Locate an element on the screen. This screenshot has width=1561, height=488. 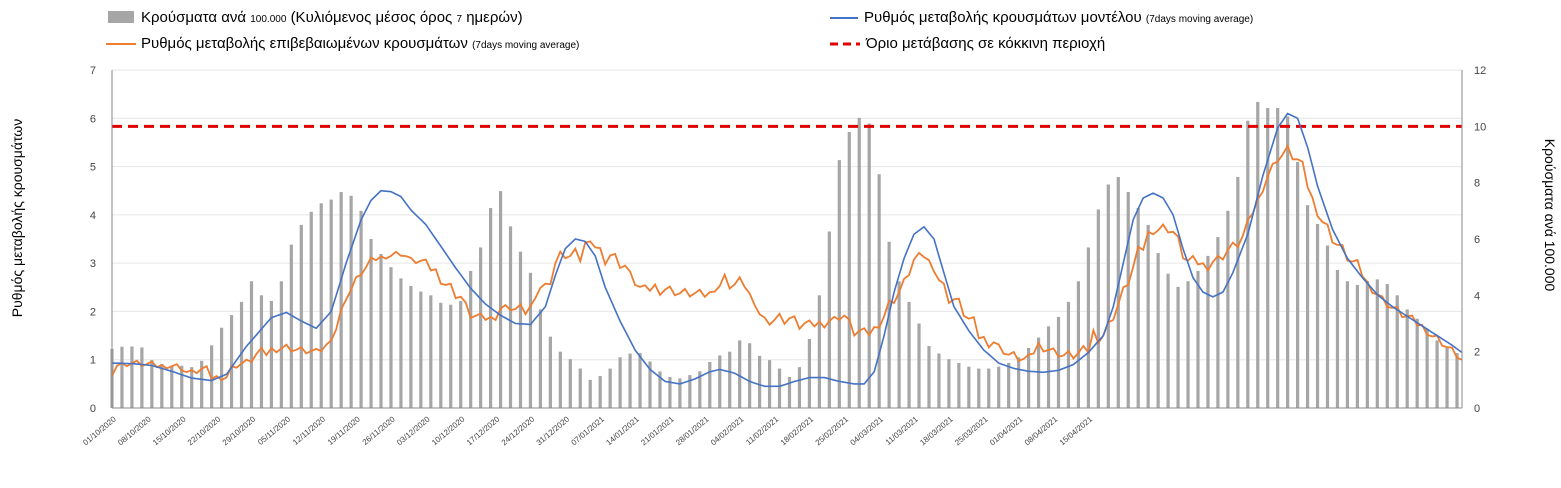
y-tick-left: 0 is located at coordinates (93, 409).